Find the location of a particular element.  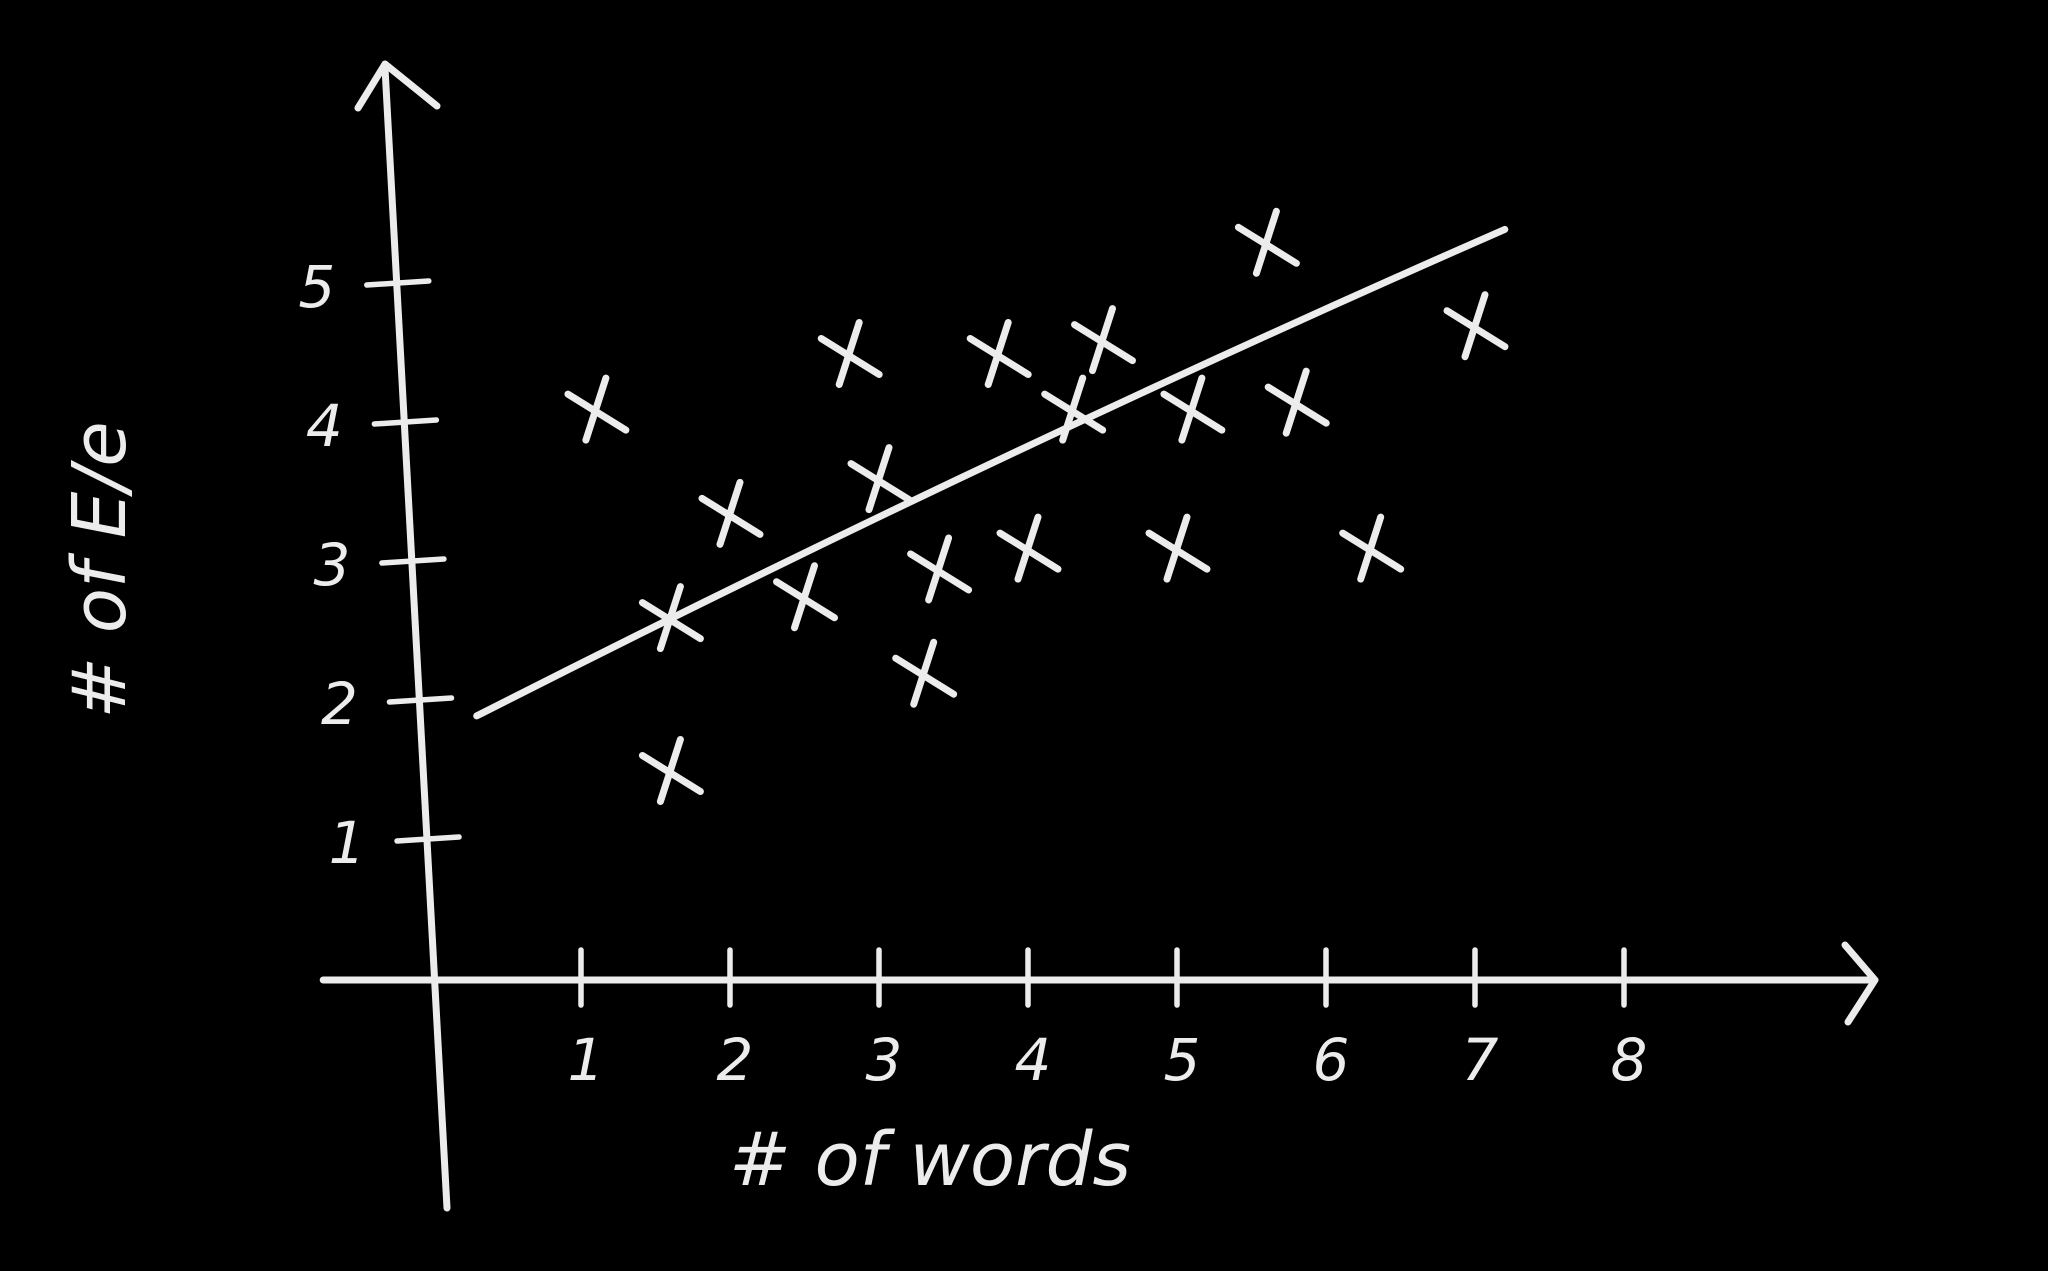

x-tick-label-3: 3 is located at coordinates (884, 1060).